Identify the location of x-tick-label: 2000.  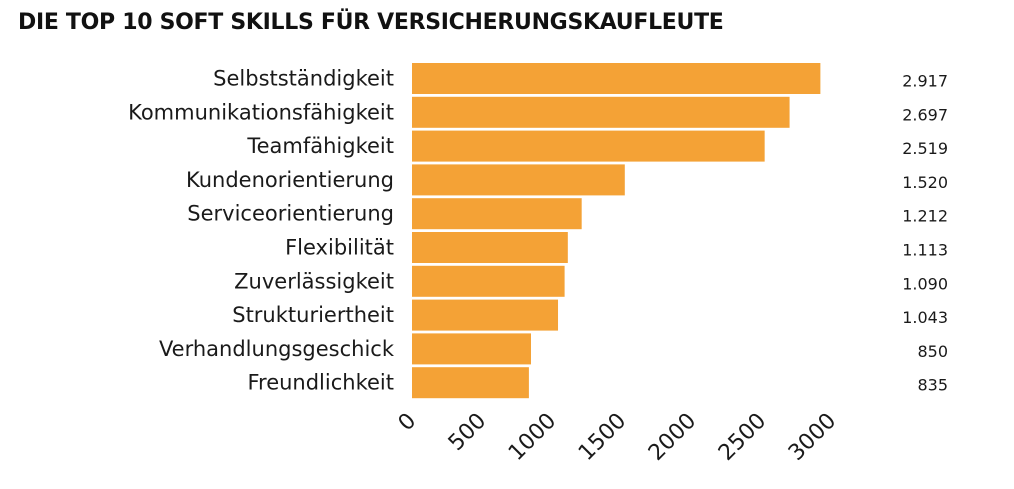
(672, 437).